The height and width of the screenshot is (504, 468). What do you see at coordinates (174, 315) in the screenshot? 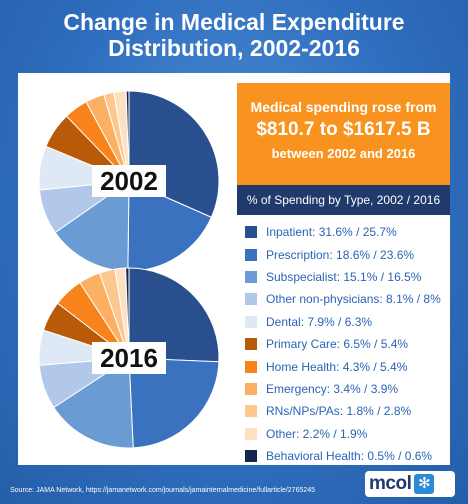
I see `pie-2016-slice-inpatient` at bounding box center [174, 315].